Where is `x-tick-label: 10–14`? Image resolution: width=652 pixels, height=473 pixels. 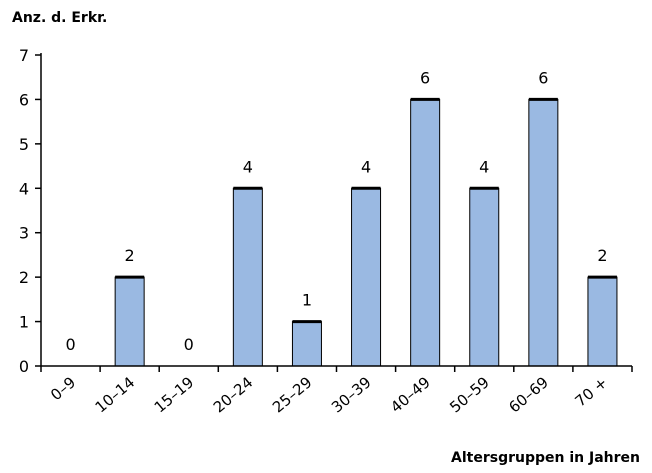
x-tick-label: 10–14 is located at coordinates (115, 394).